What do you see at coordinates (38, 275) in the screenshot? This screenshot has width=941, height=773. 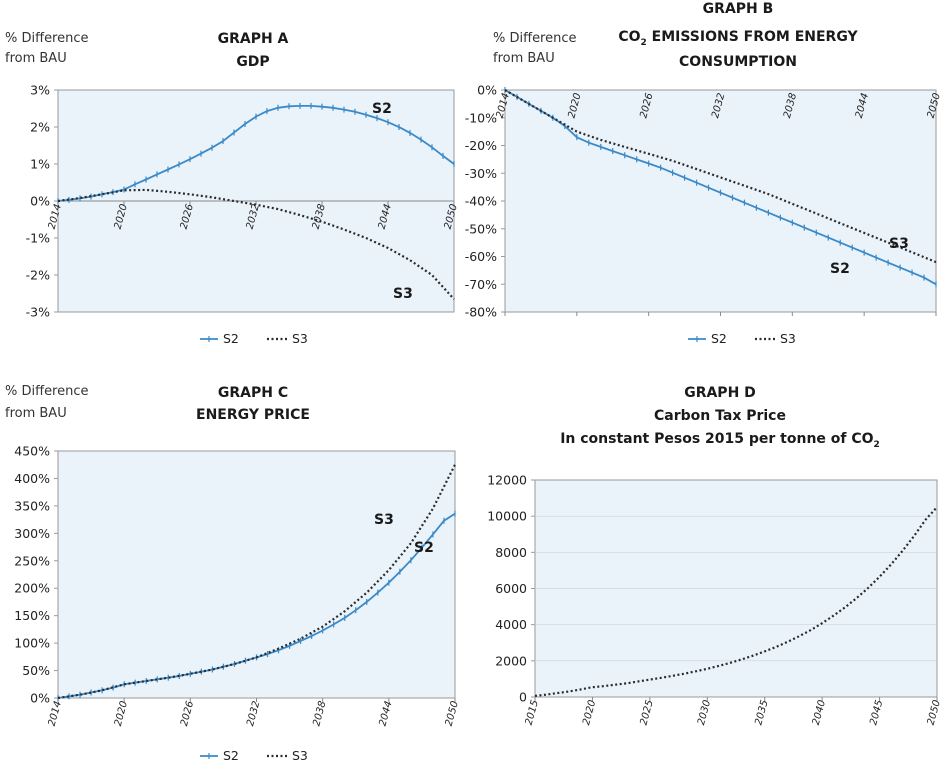 I see `y-tick-label: -2%` at bounding box center [38, 275].